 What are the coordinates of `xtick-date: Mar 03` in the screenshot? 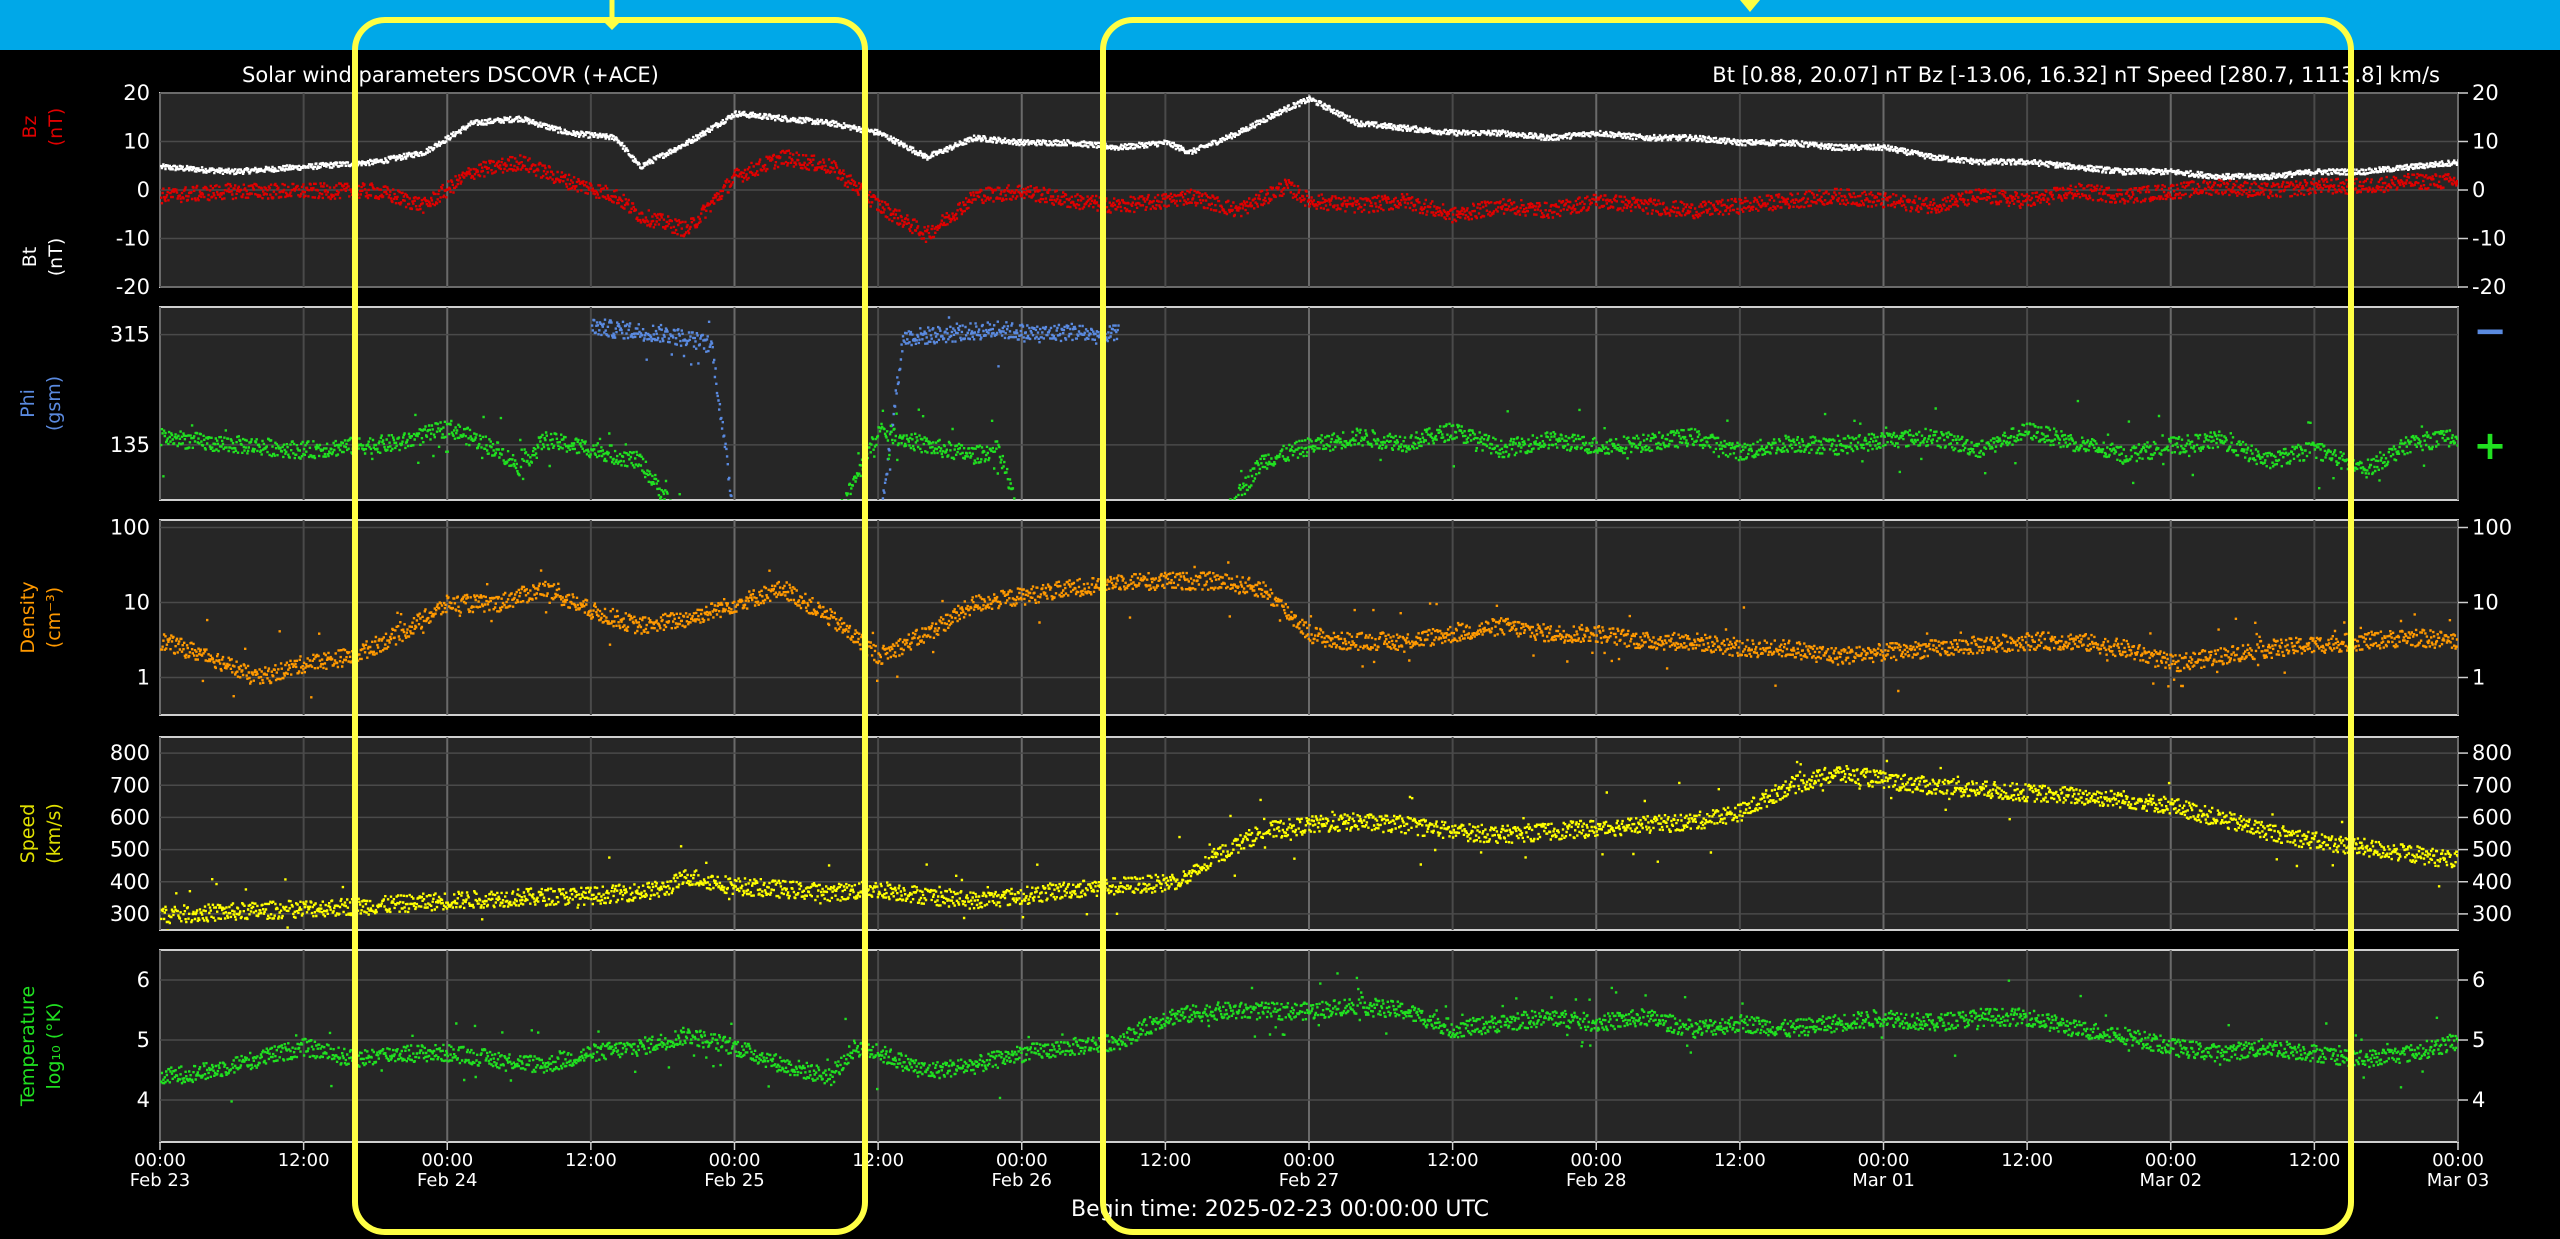 It's located at (2458, 1180).